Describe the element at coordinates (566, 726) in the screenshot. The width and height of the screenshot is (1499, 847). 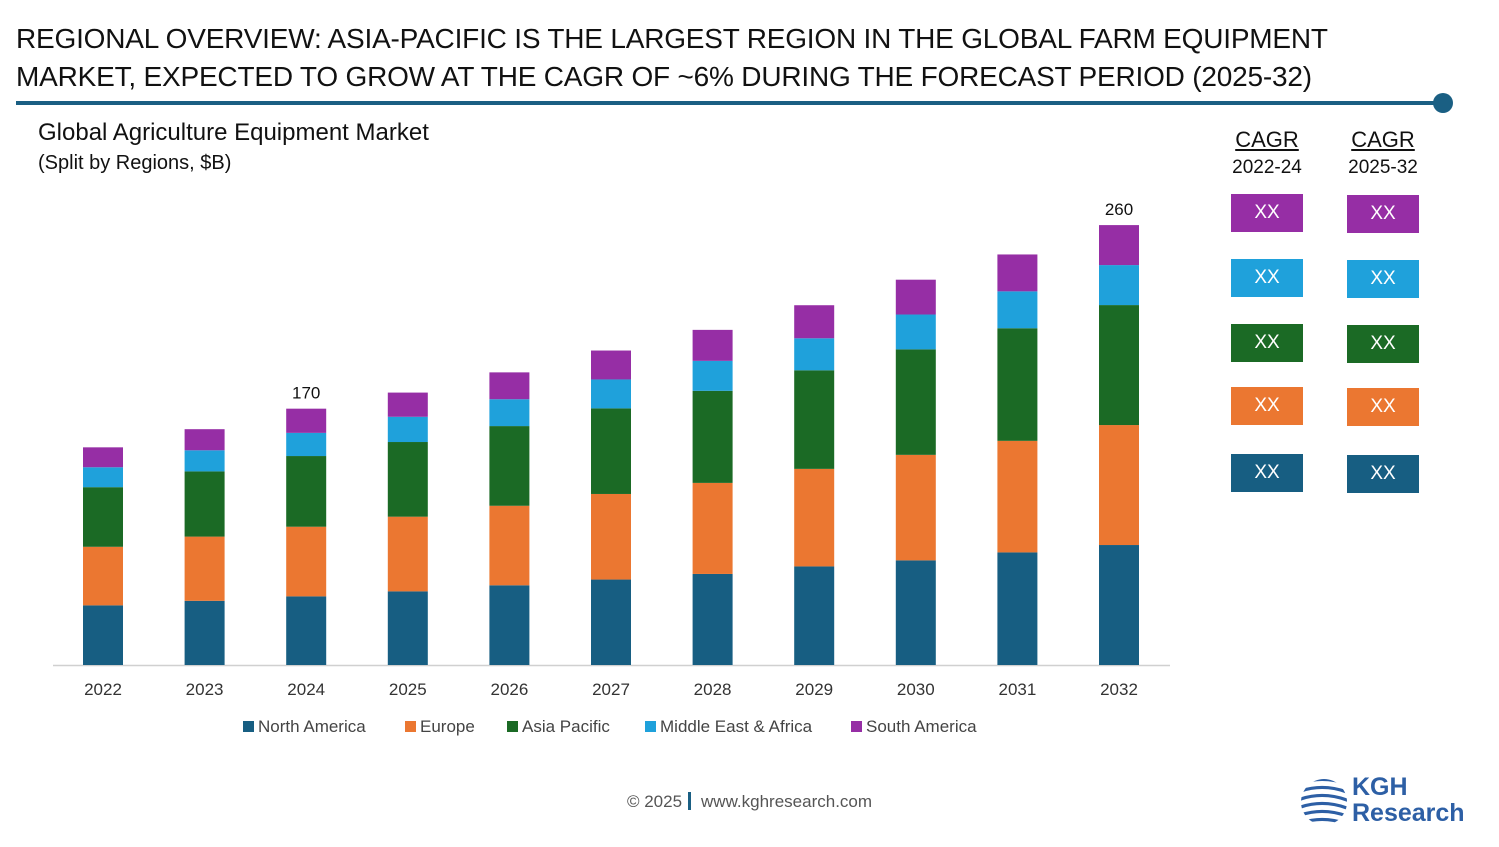
I see `legend-label: Asia Pacific` at that location.